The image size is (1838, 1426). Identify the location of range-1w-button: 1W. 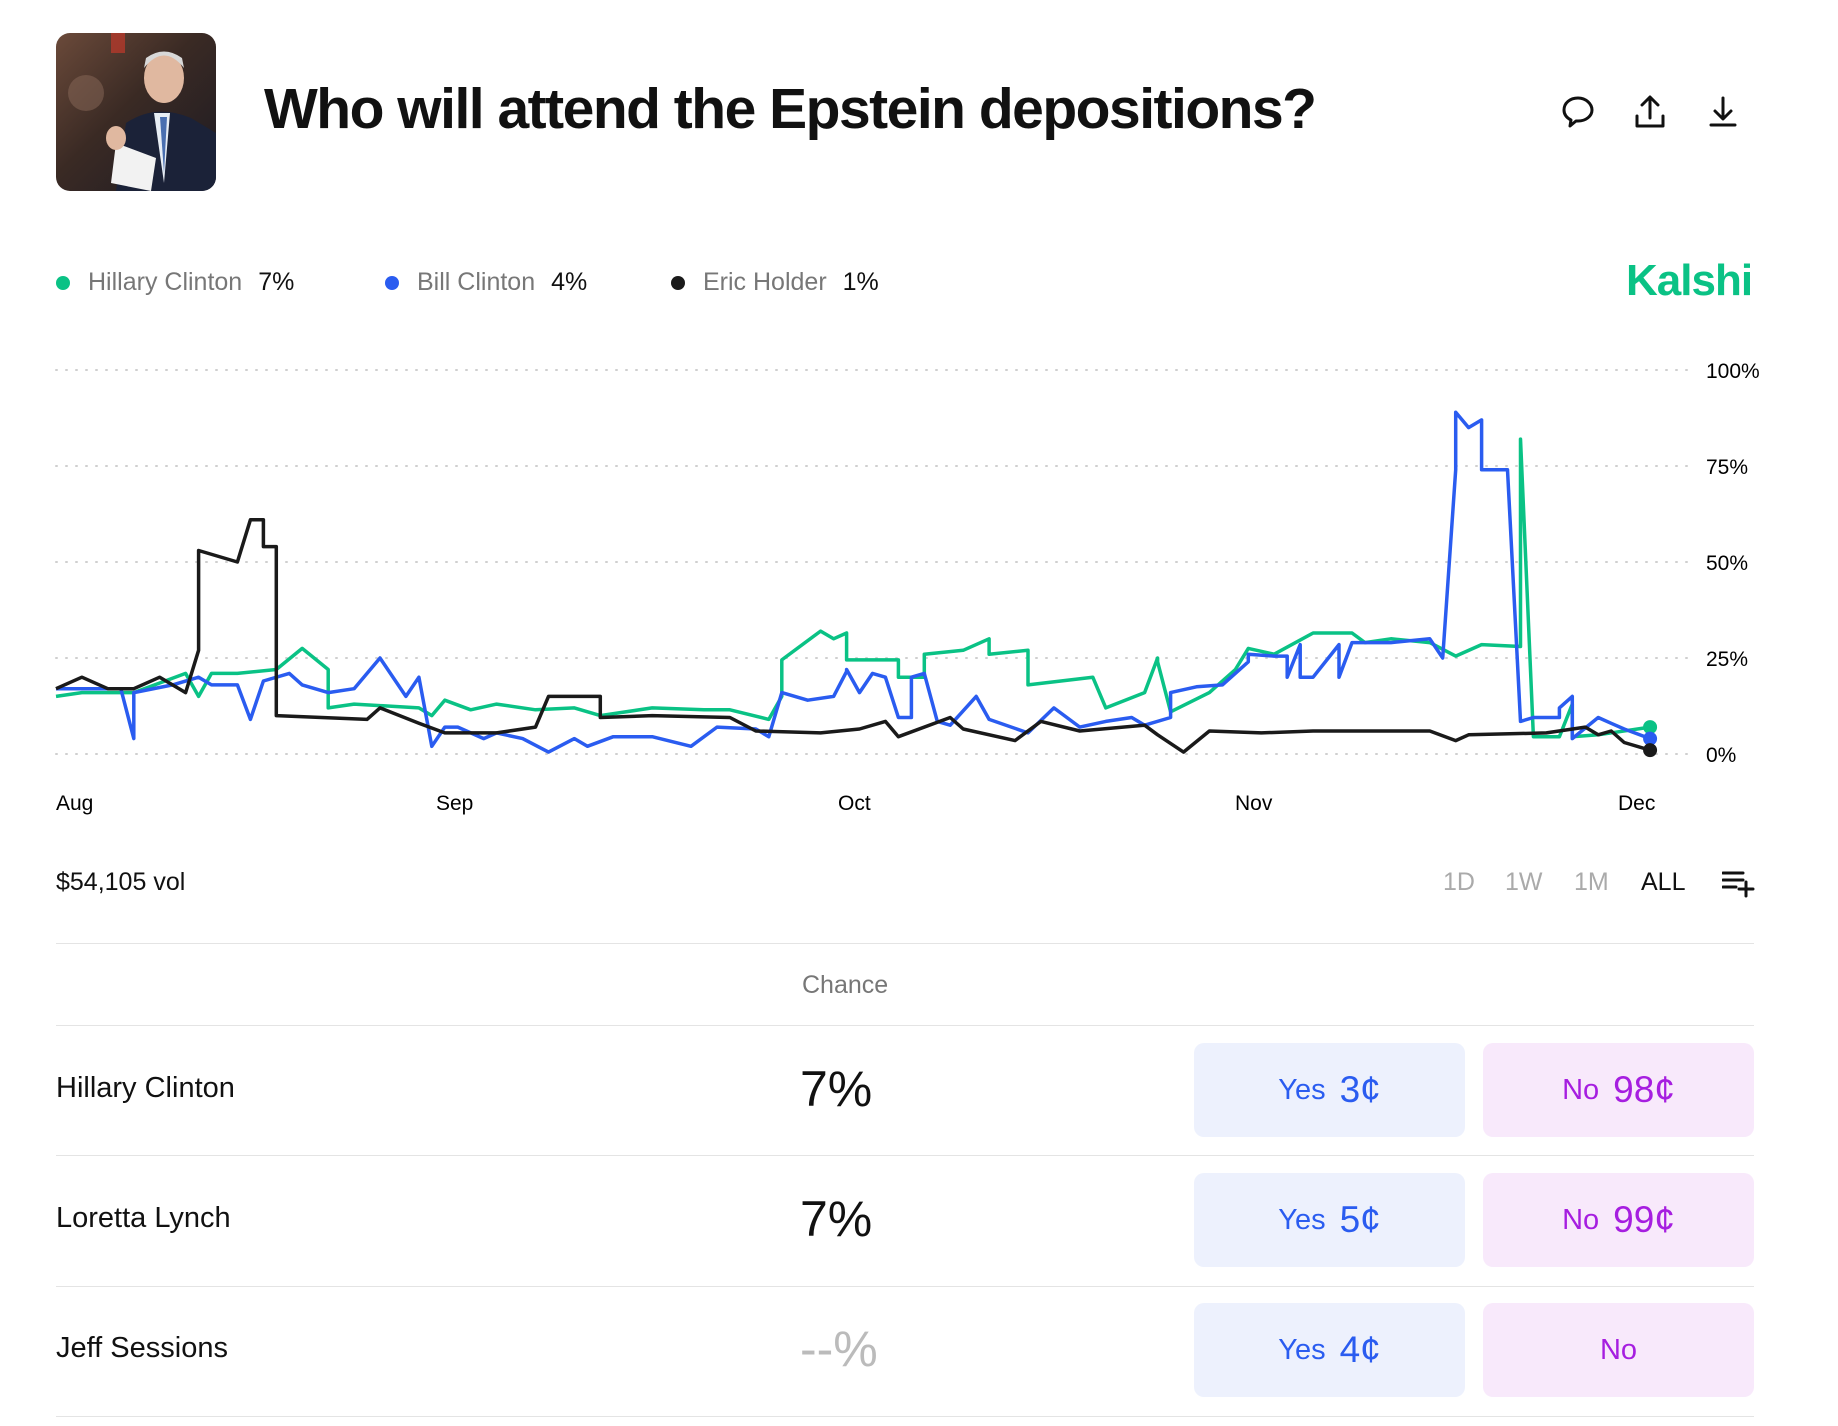
(1524, 882).